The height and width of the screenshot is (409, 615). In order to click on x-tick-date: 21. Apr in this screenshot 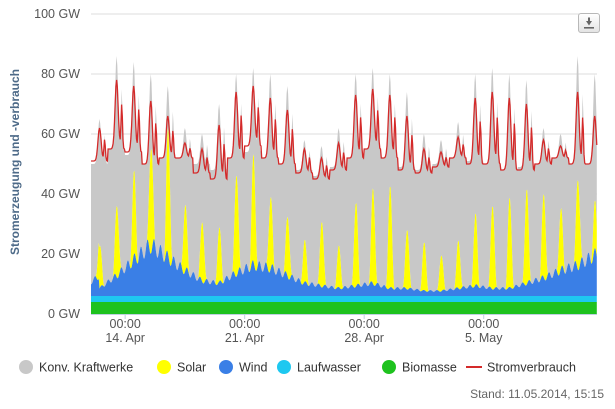, I will do `click(245, 338)`.